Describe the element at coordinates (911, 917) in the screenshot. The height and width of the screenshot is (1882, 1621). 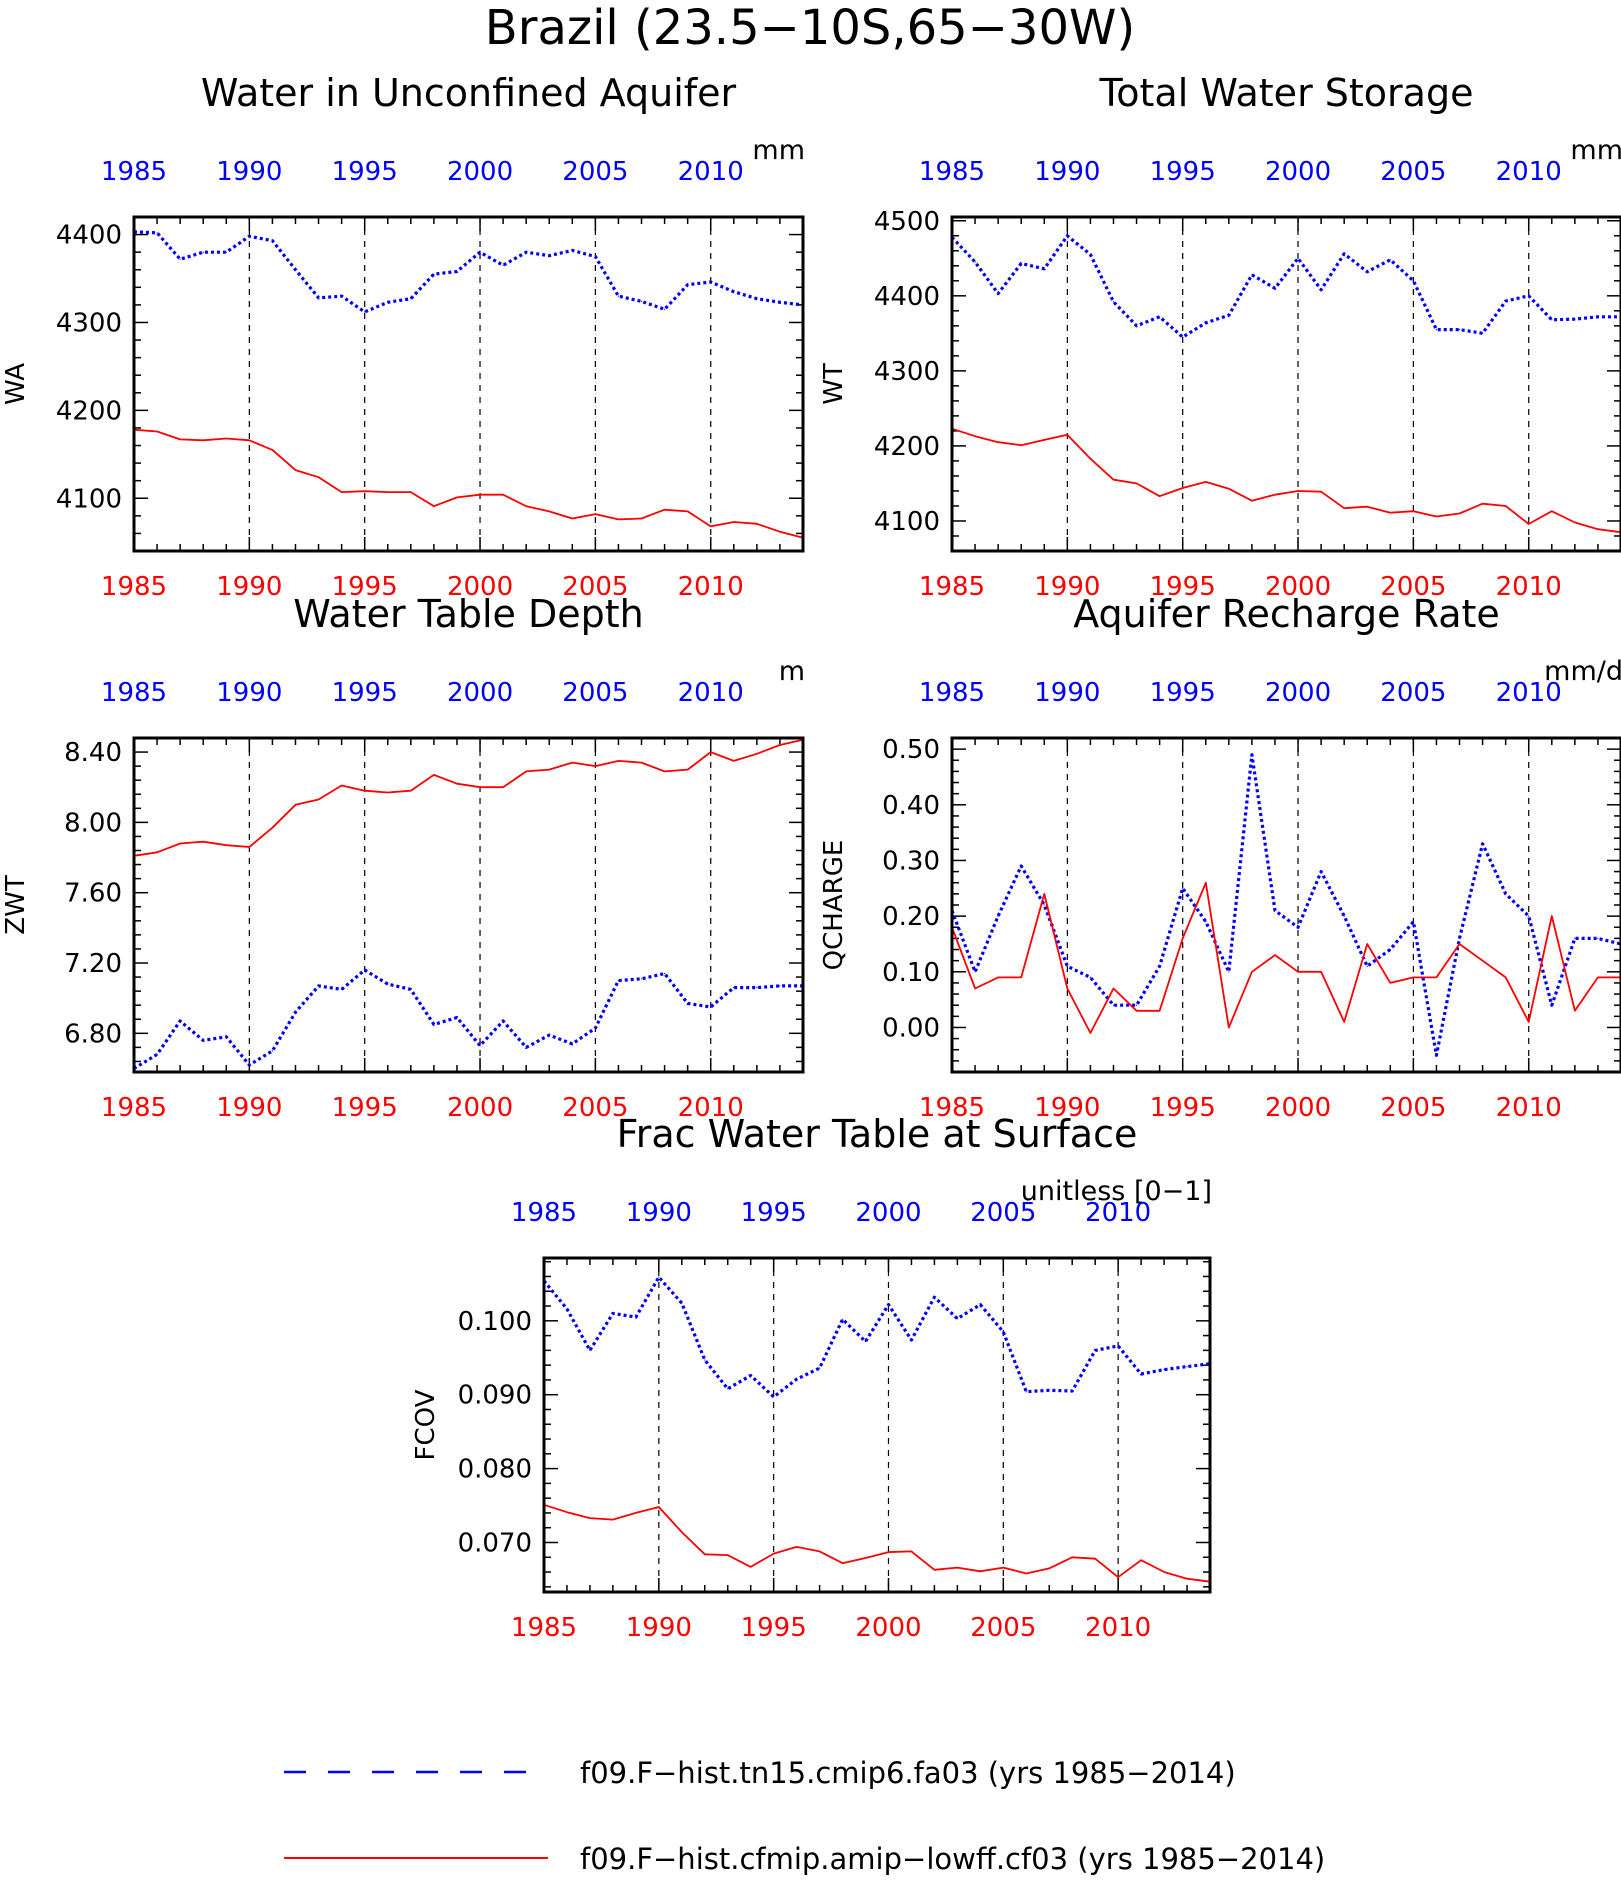
I see `y-tick-label: 0.20` at that location.